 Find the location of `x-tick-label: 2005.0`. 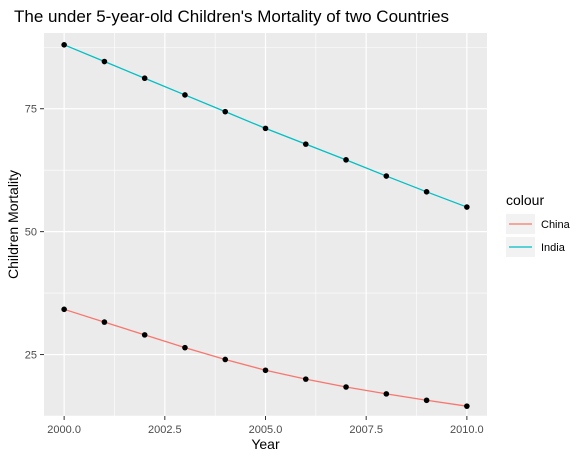

x-tick-label: 2005.0 is located at coordinates (266, 430).